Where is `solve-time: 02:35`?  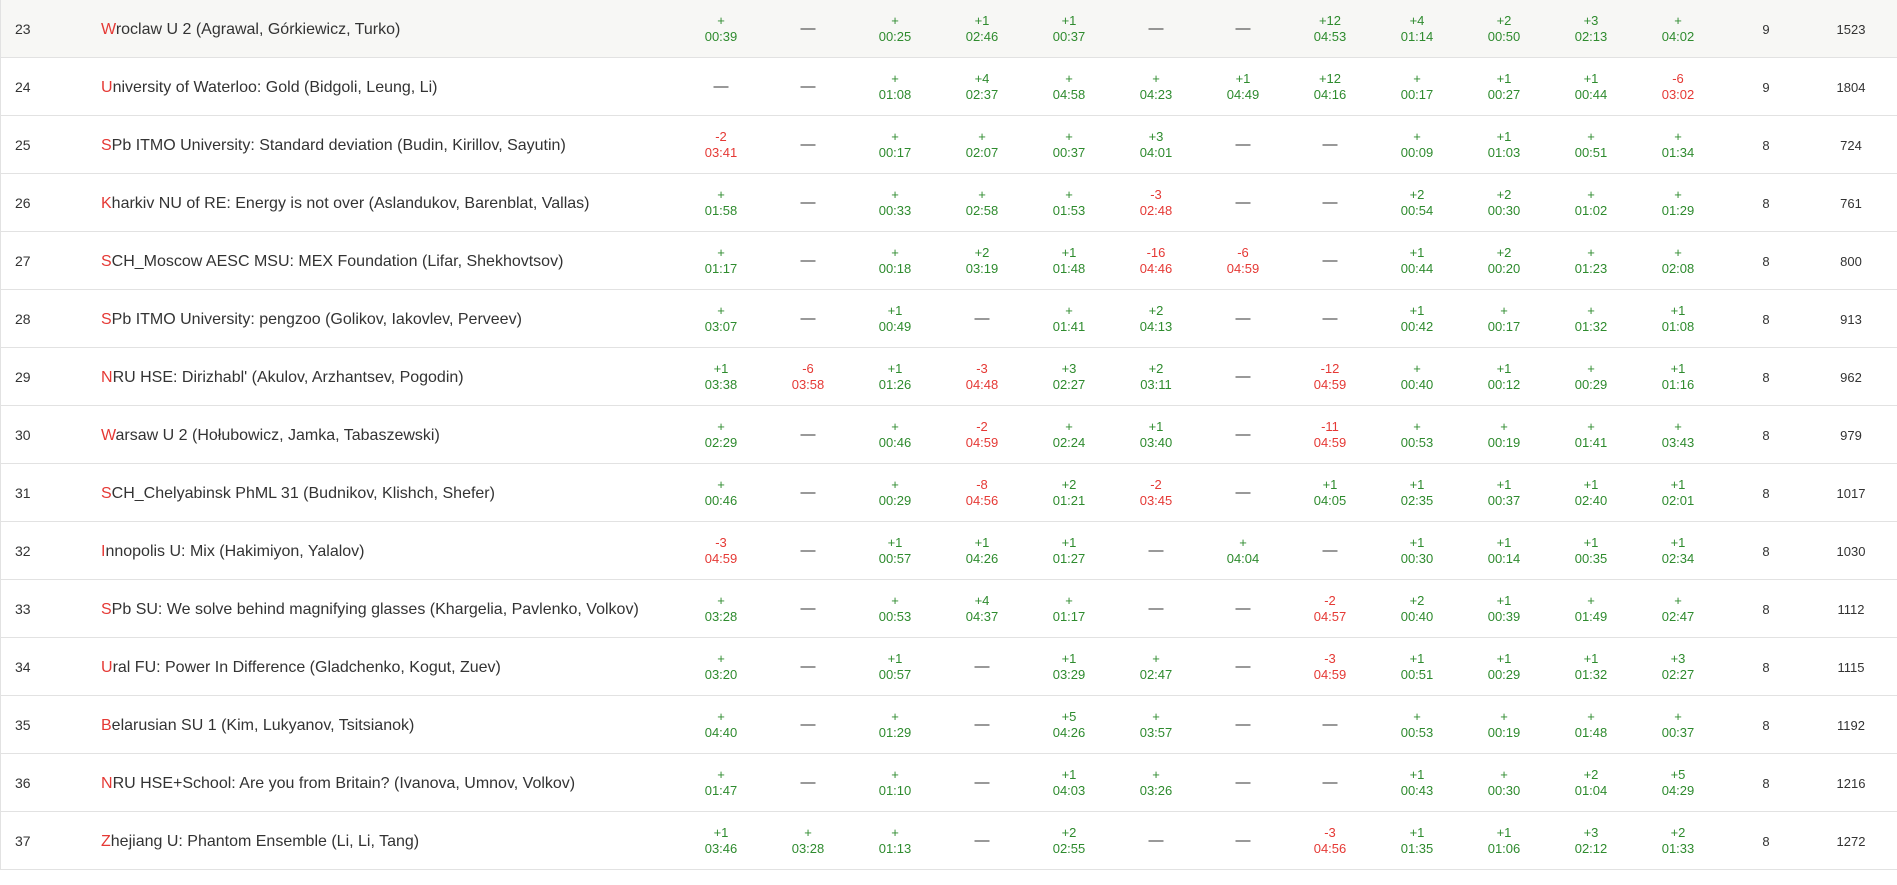 solve-time: 02:35 is located at coordinates (1417, 500).